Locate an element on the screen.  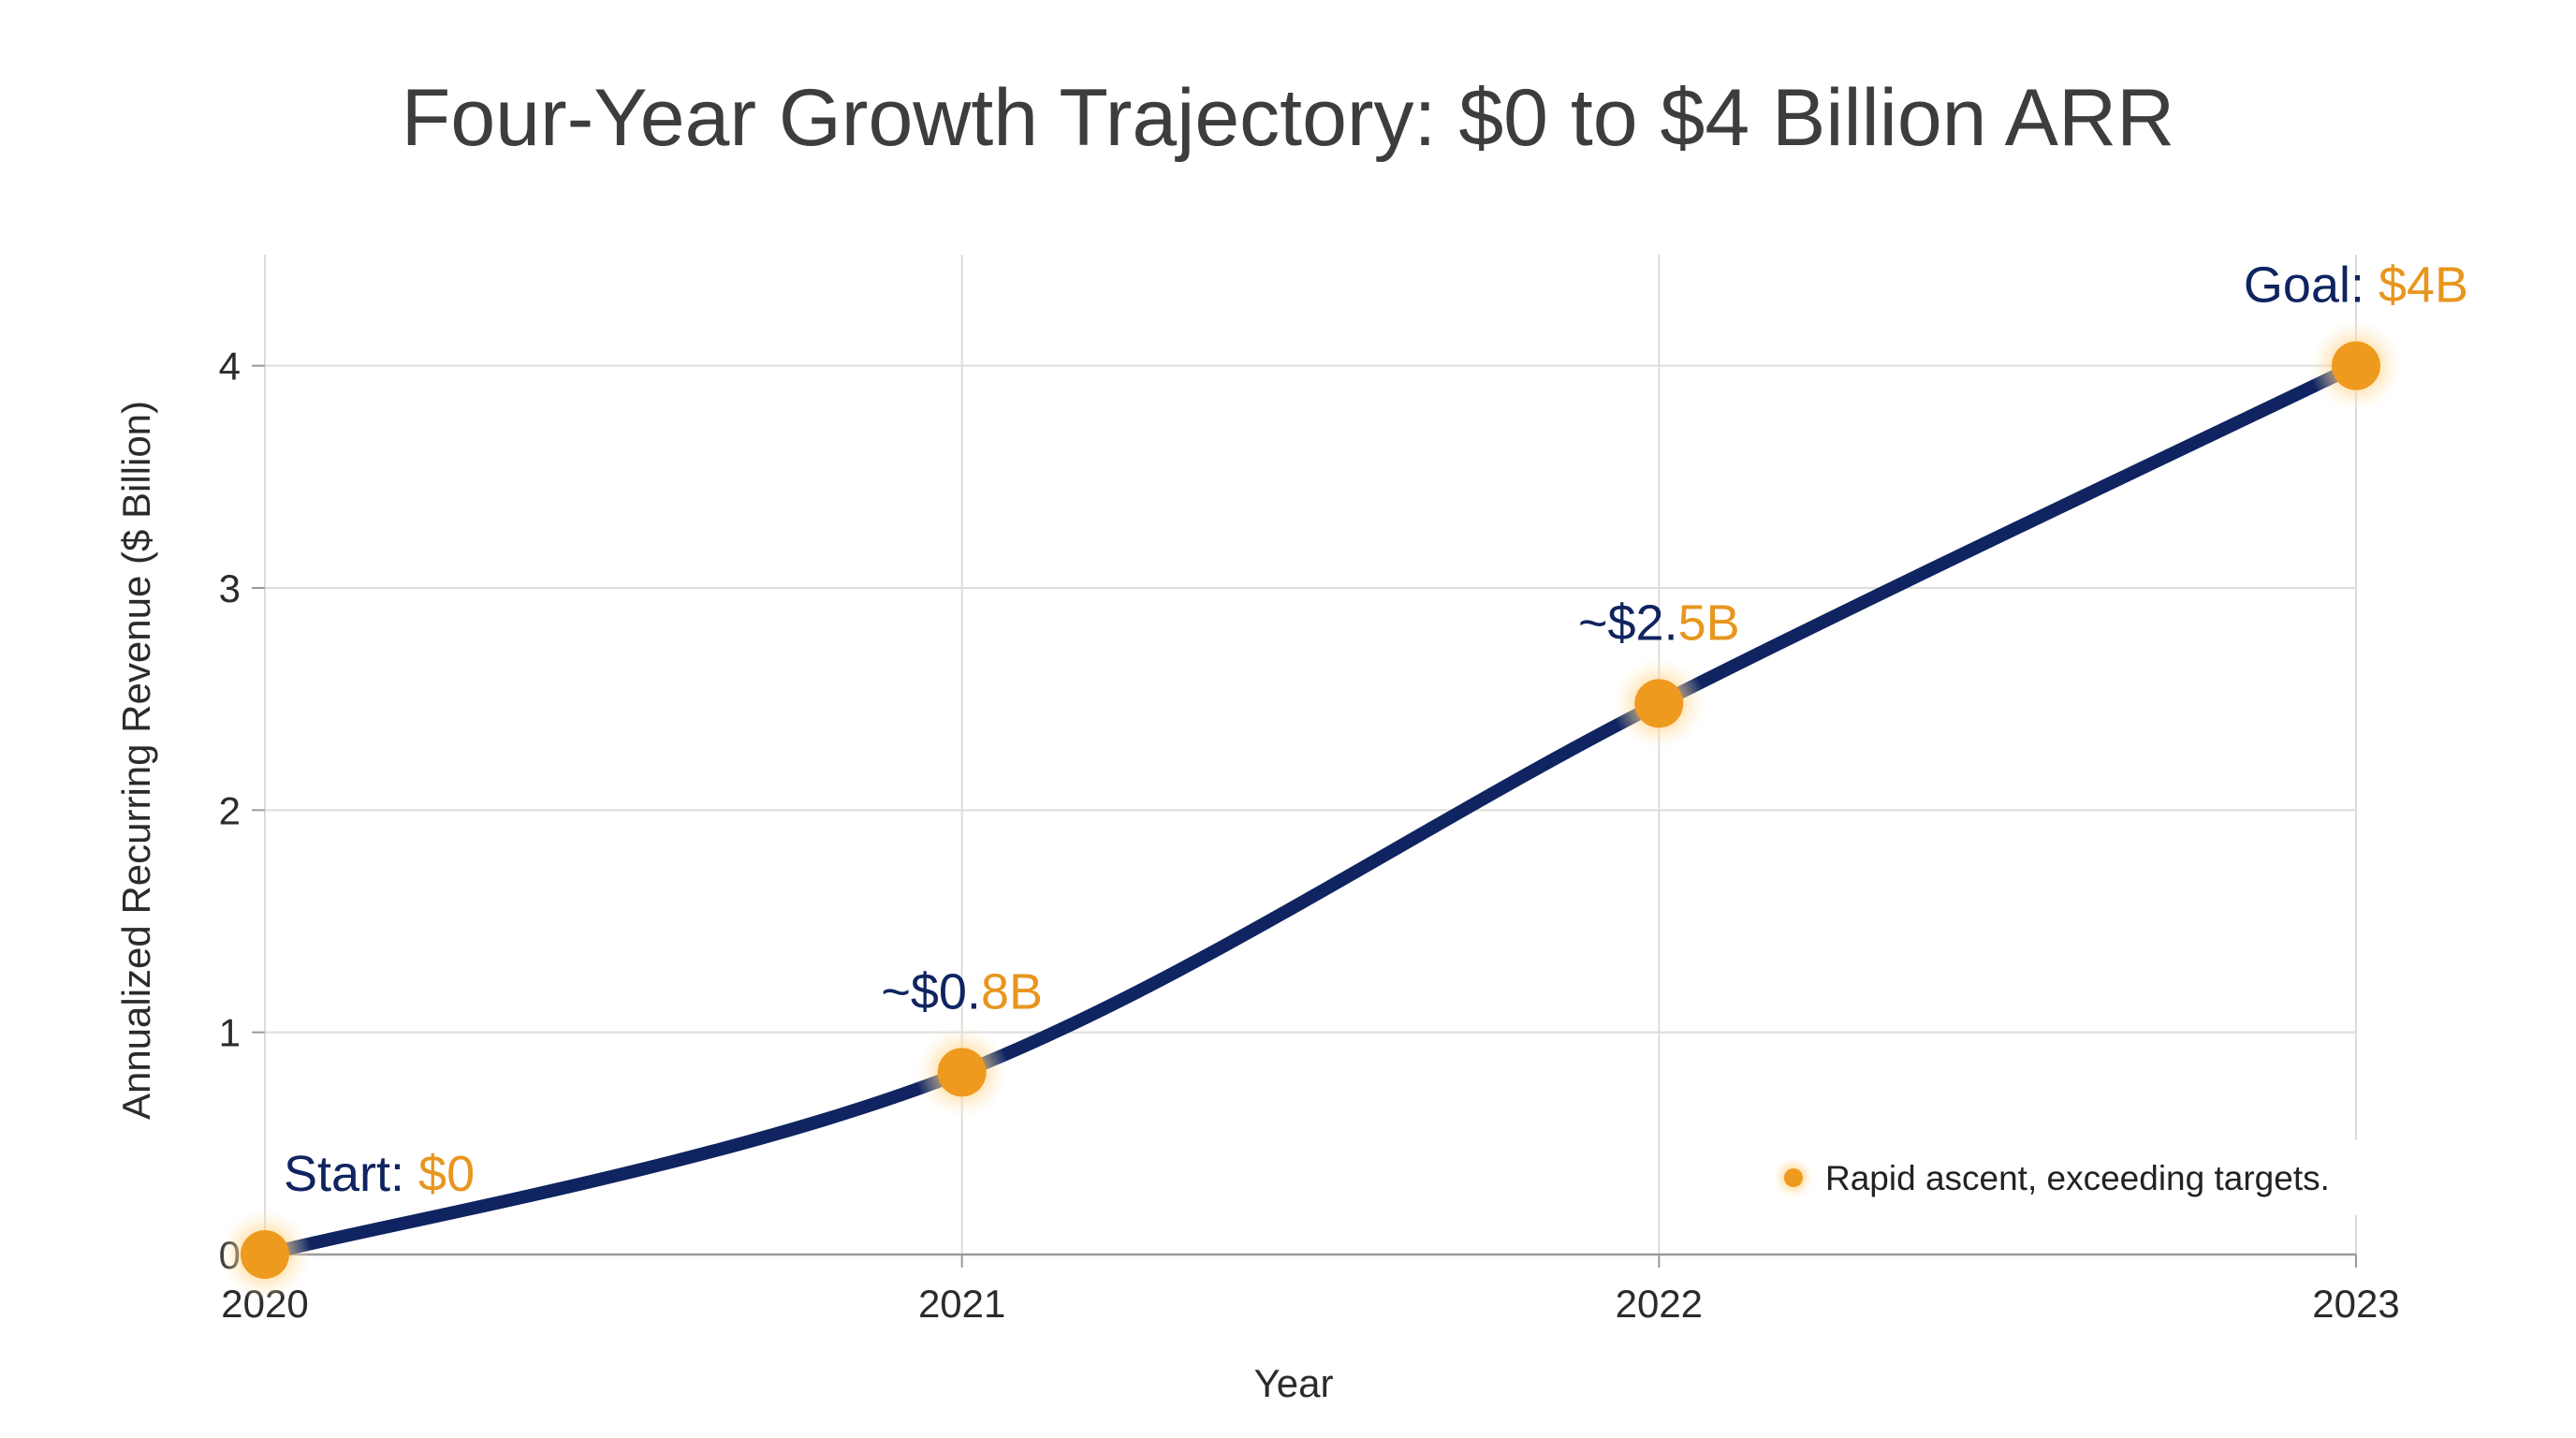
annotation-value: $0 is located at coordinates (446, 1174).